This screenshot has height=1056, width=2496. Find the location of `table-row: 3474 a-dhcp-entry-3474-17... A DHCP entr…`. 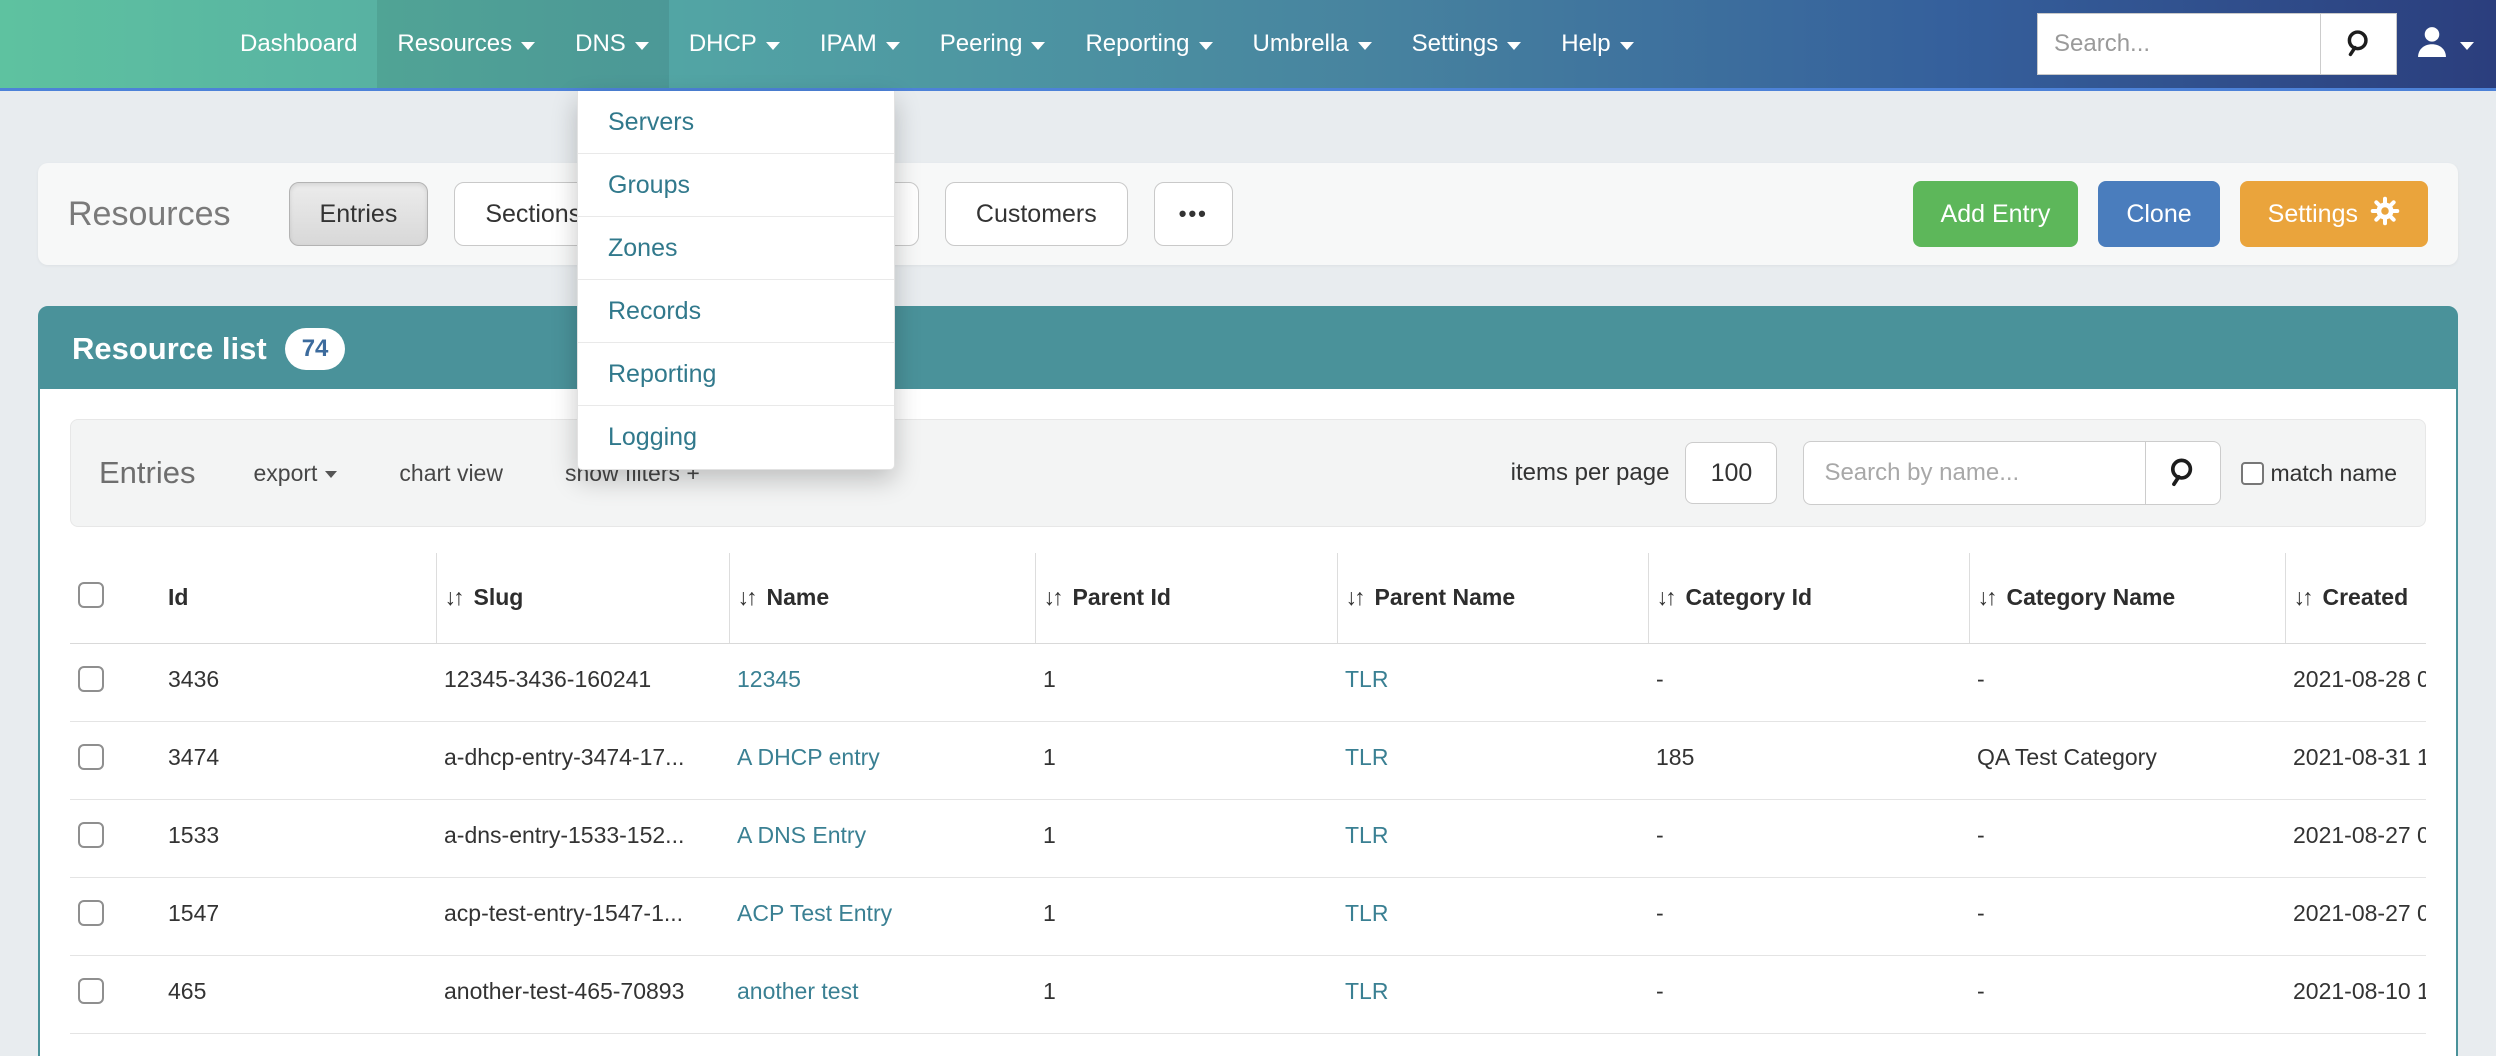

table-row: 3474 a-dhcp-entry-3474-17... A DHCP entr… is located at coordinates (1248, 760).